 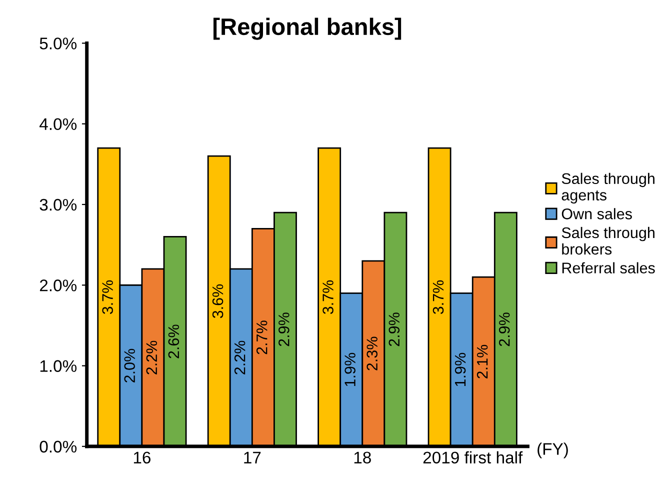 I want to click on data-label: 2.6%, so click(x=174, y=341).